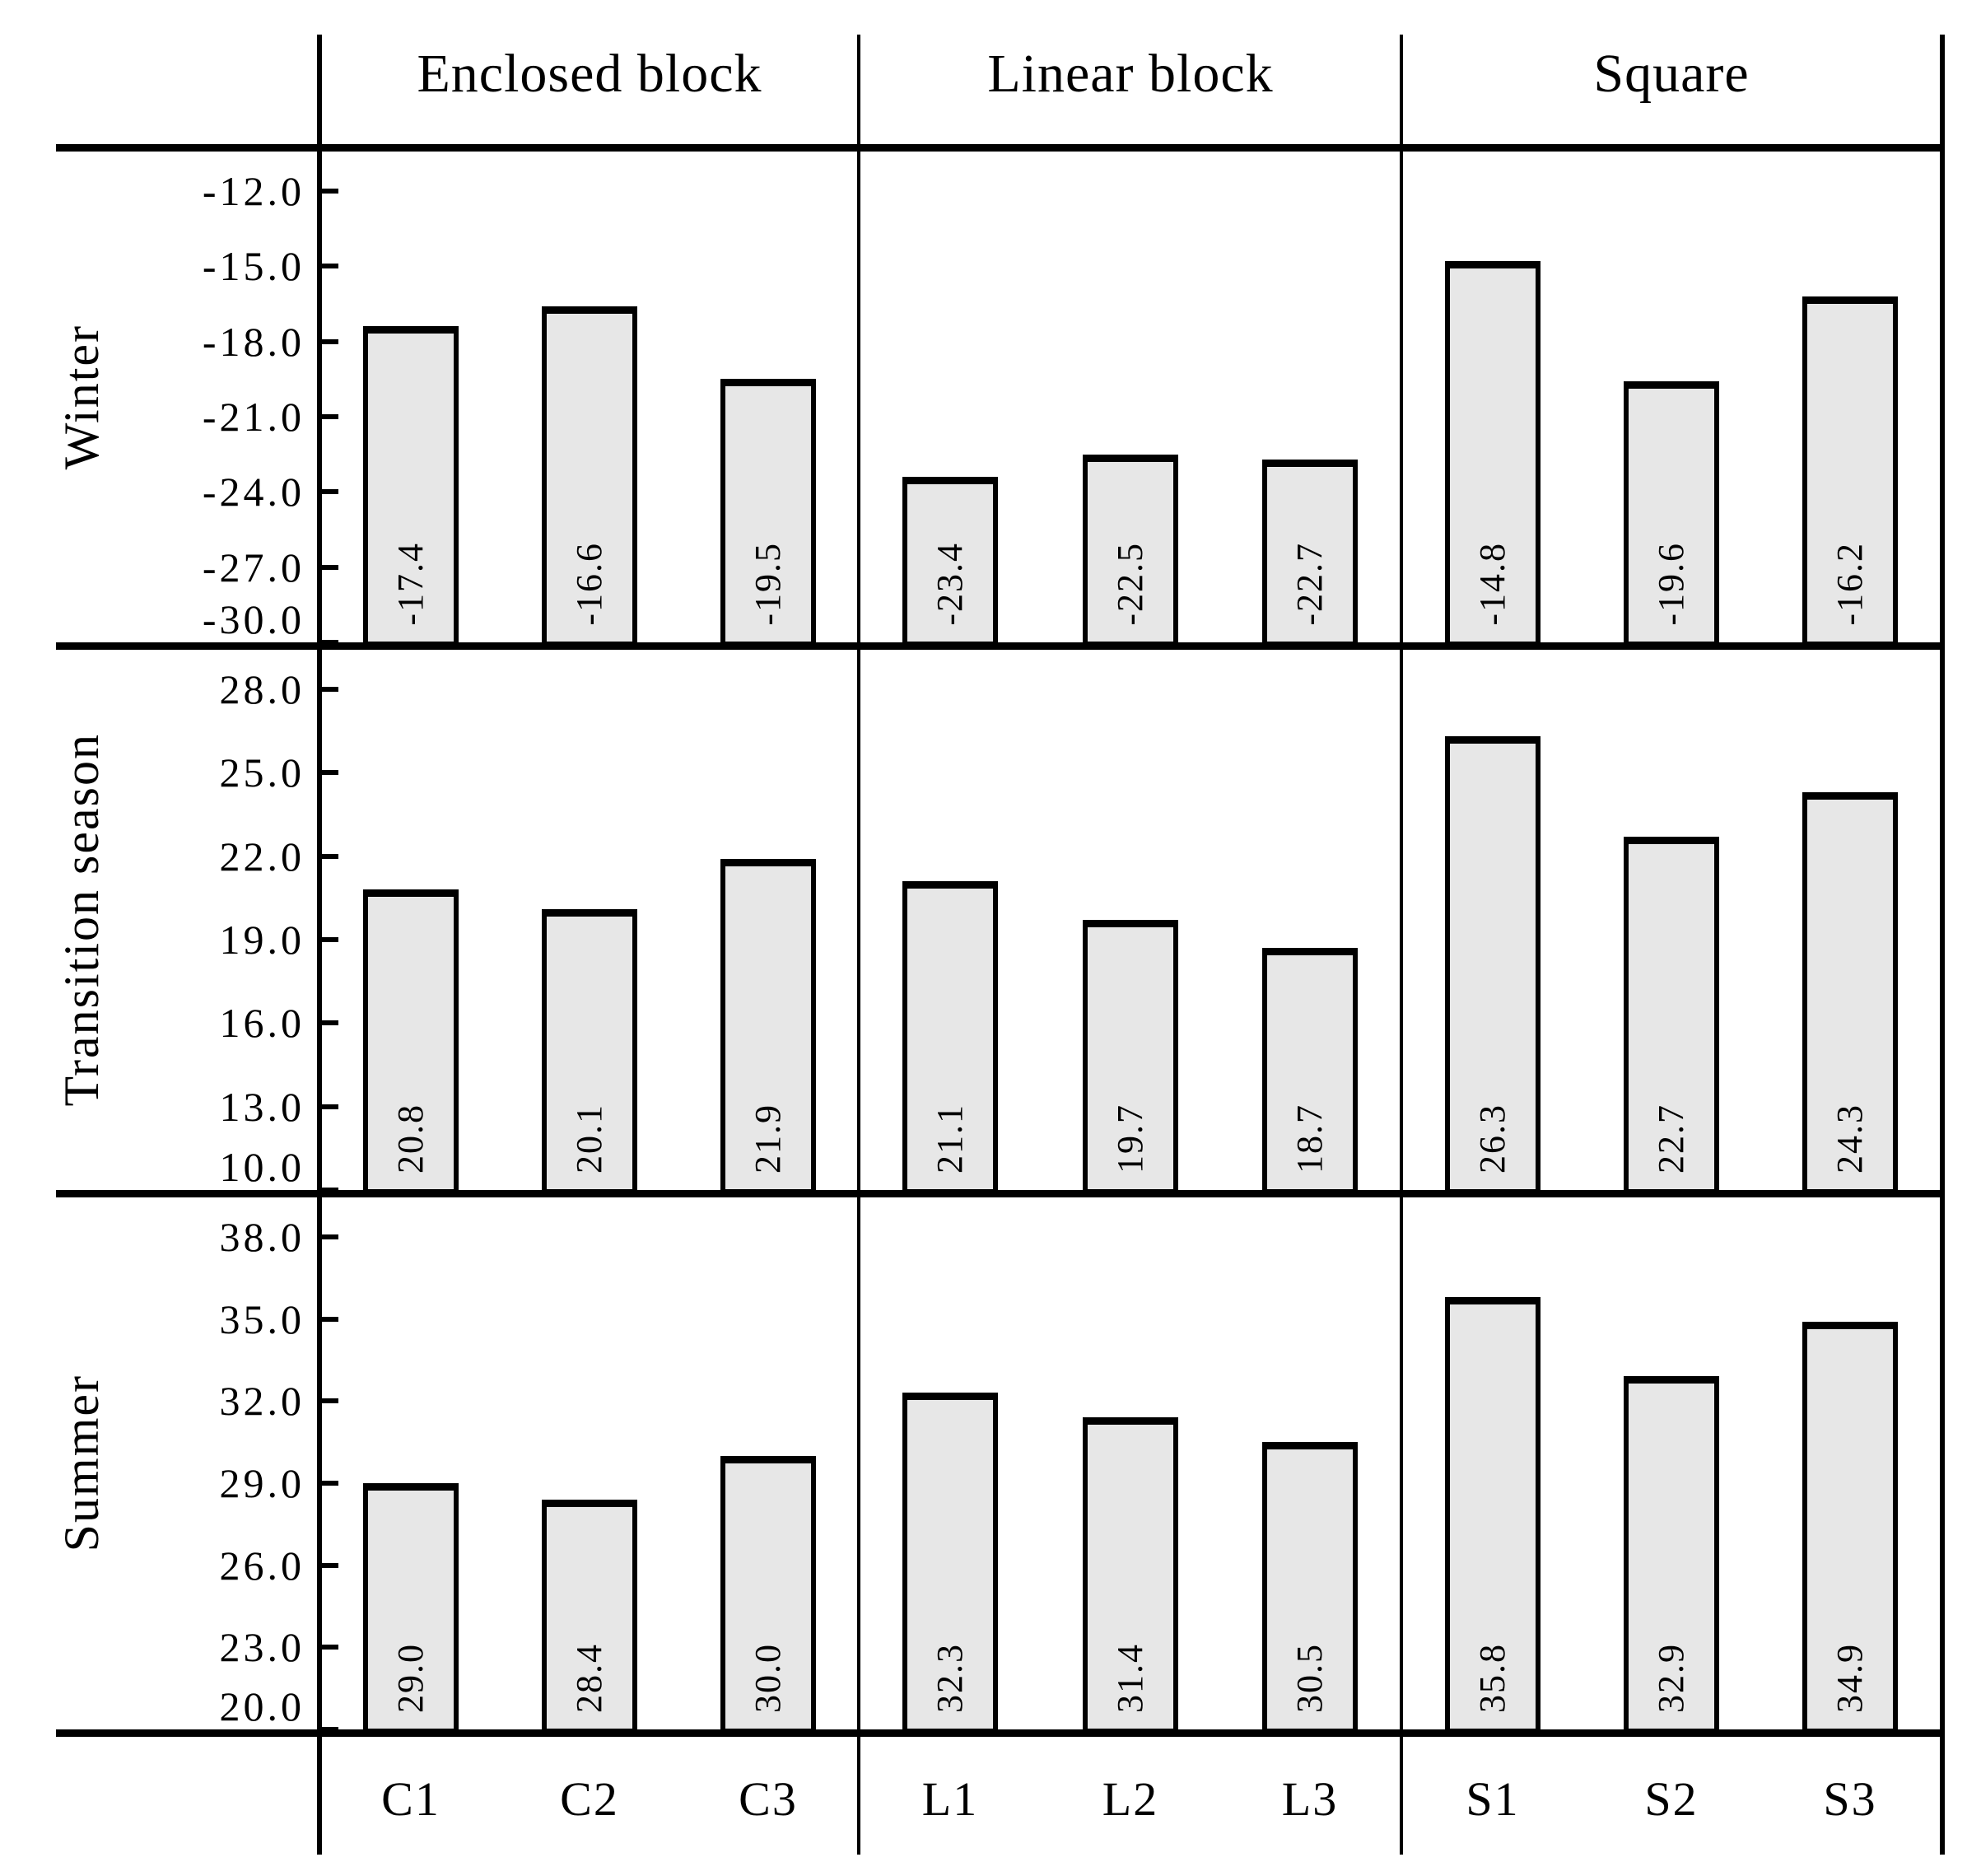  I want to click on bar-value-label: 22.7, so click(1672, 1141).